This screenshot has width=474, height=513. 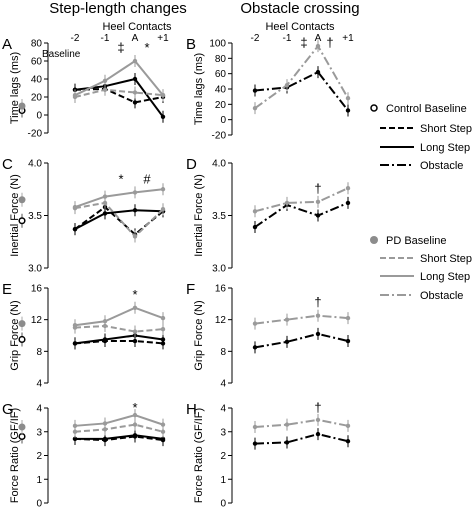 What do you see at coordinates (374, 240) in the screenshot?
I see `legend-marker` at bounding box center [374, 240].